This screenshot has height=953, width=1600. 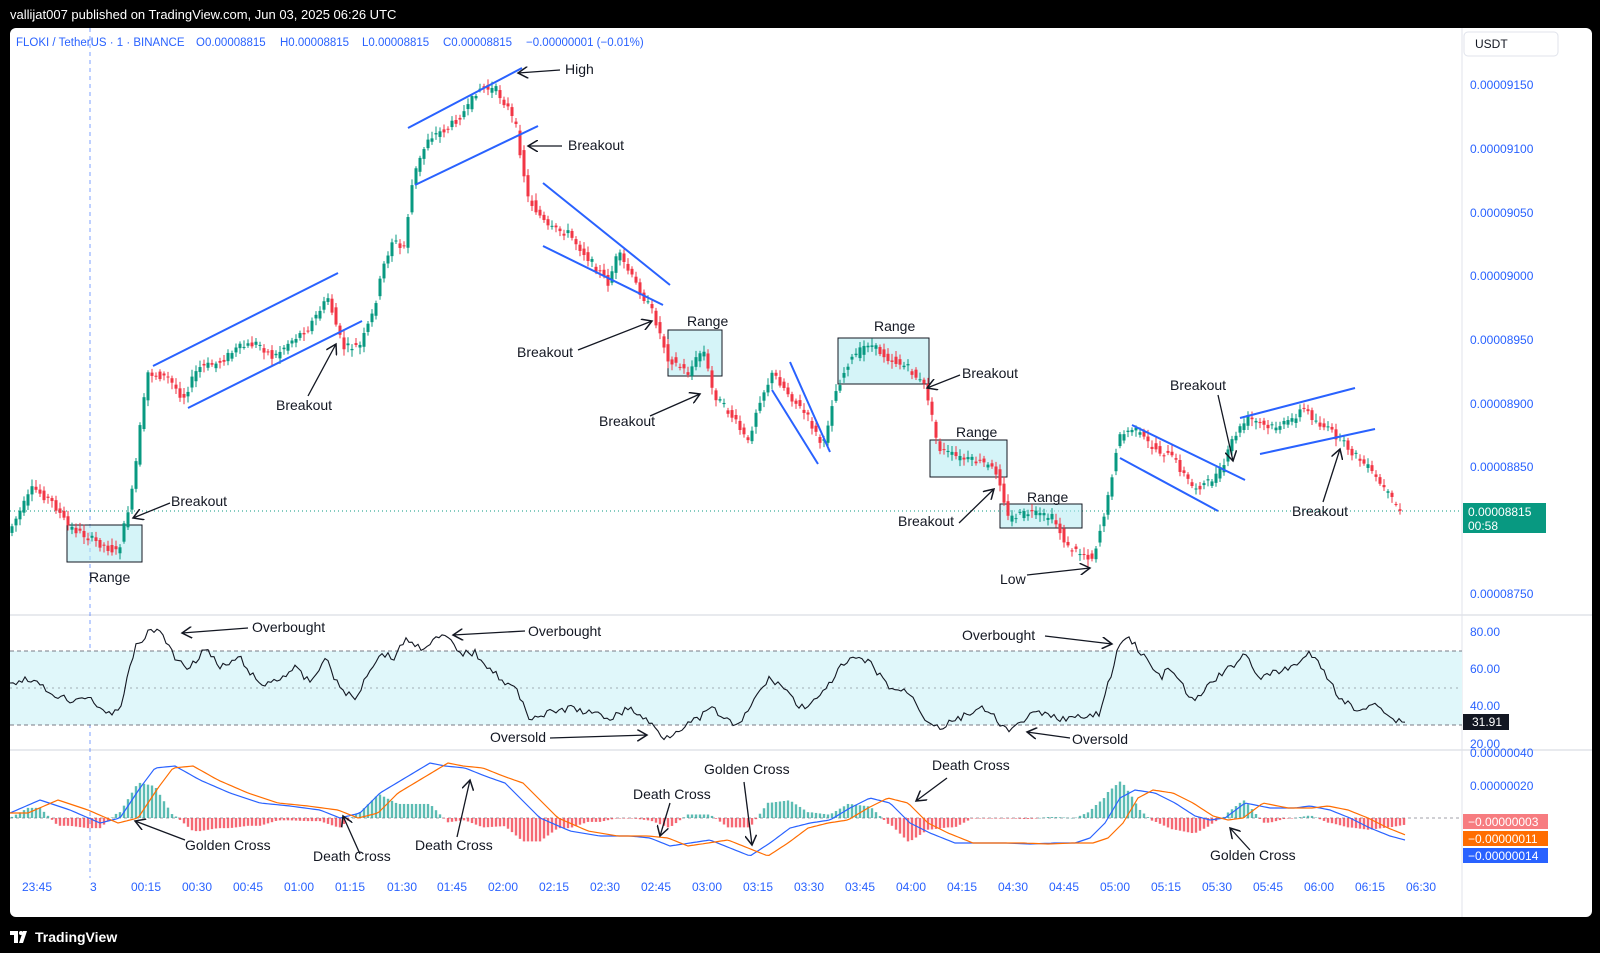 What do you see at coordinates (100, 43) in the screenshot?
I see `symbol-name: FLOKI / TetherUS · 1 · BINANCE` at bounding box center [100, 43].